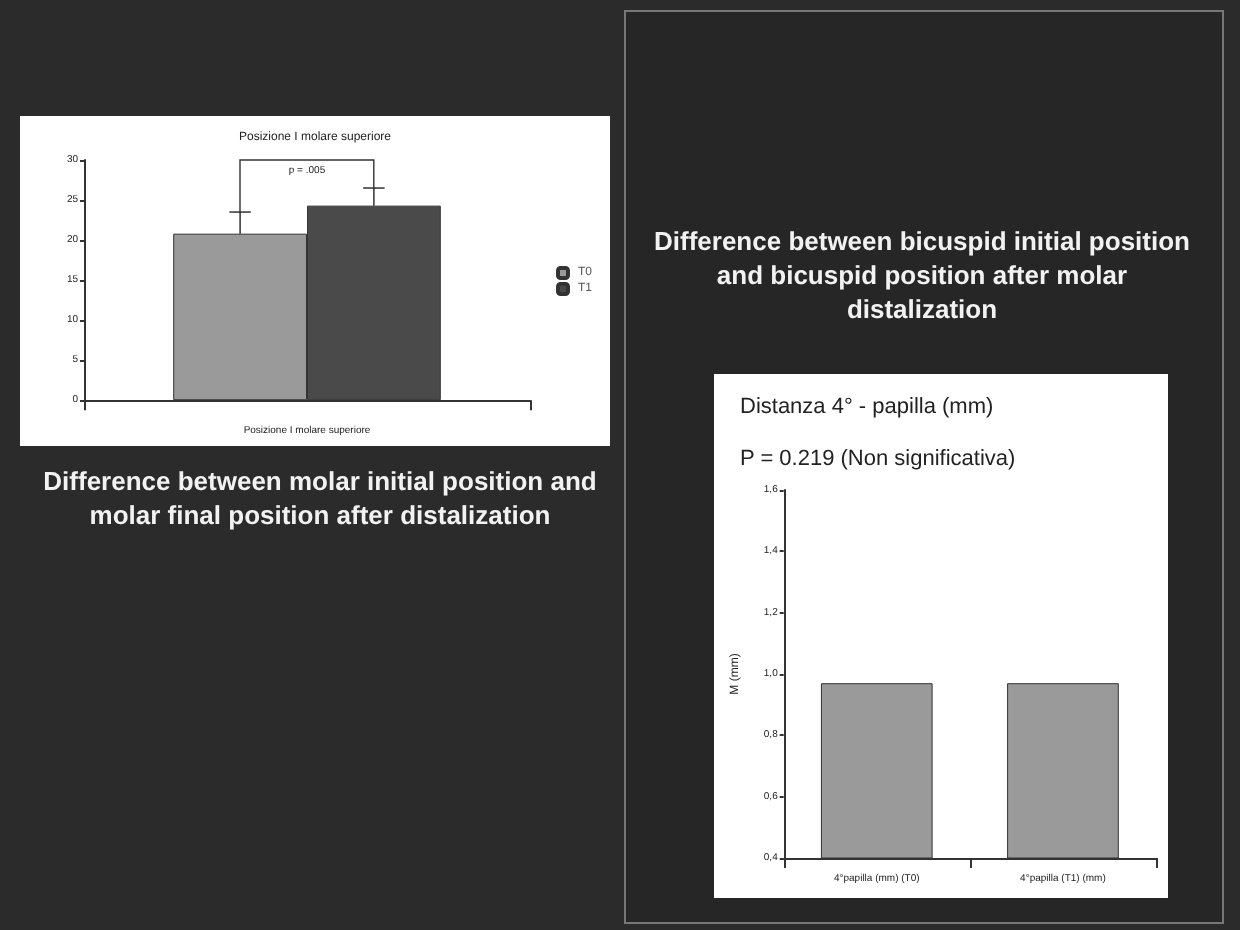  What do you see at coordinates (922, 275) in the screenshot?
I see `text: Difference between bicuspid initial position and bicuspid position after molar distalization` at bounding box center [922, 275].